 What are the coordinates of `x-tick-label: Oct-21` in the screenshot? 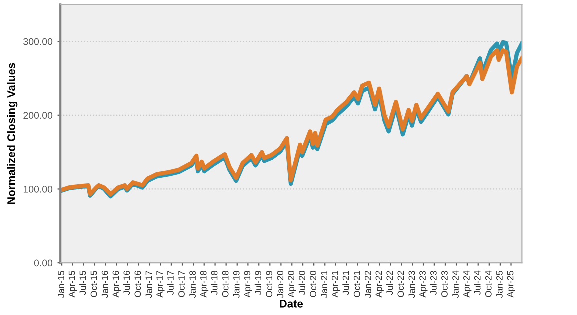 It's located at (357, 284).